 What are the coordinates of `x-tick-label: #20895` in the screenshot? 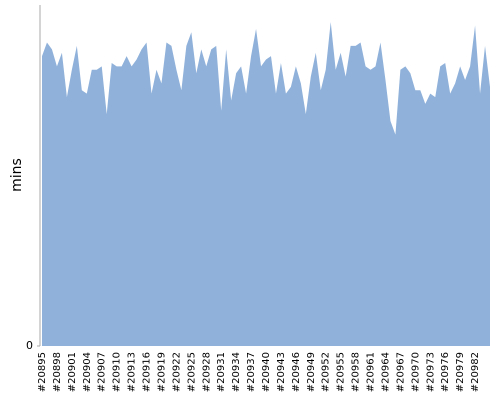 It's located at (42, 372).